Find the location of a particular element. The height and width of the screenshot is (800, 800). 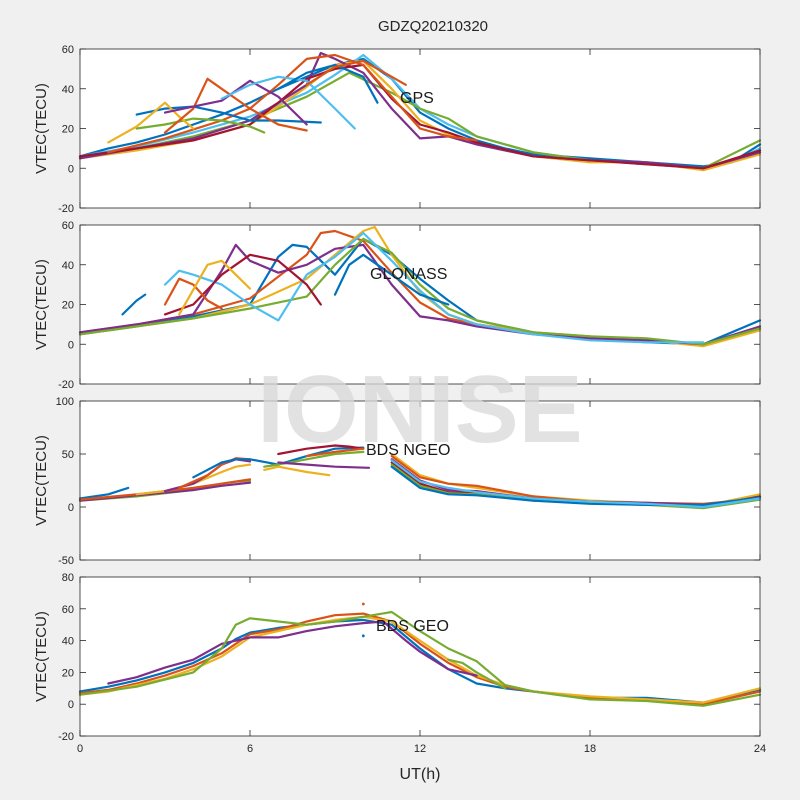

y-tick-label: -50 is located at coordinates (66, 561).